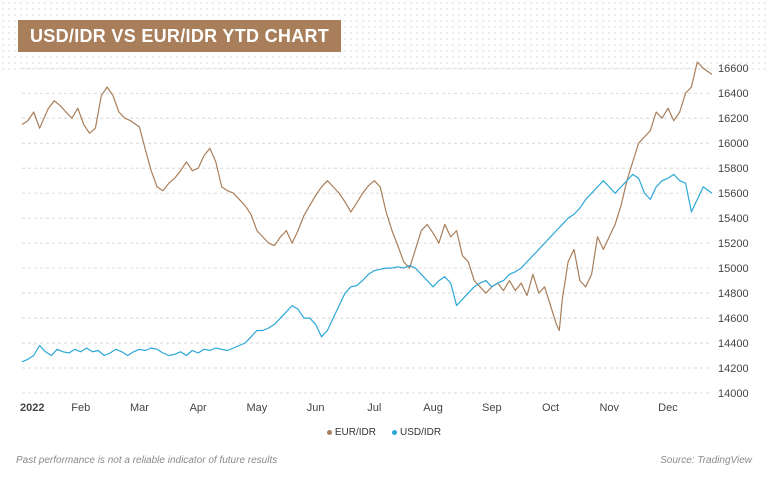 This screenshot has height=481, width=768. What do you see at coordinates (198, 408) in the screenshot?
I see `x-tick-label: Apr` at bounding box center [198, 408].